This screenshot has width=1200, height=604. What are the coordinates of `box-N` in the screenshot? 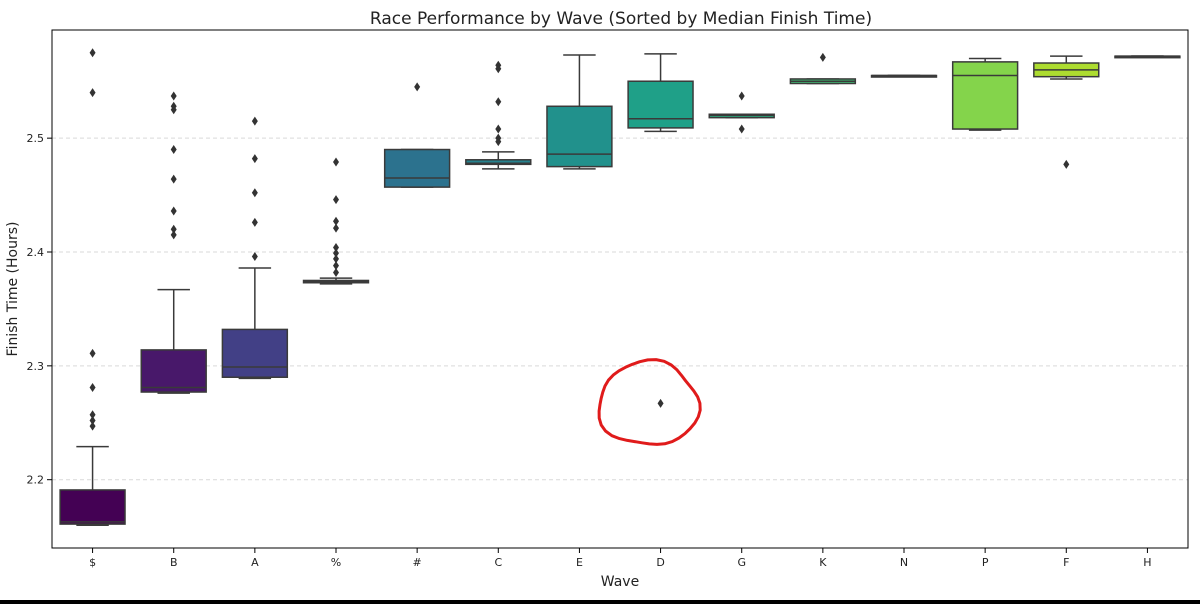 It's located at (904, 76).